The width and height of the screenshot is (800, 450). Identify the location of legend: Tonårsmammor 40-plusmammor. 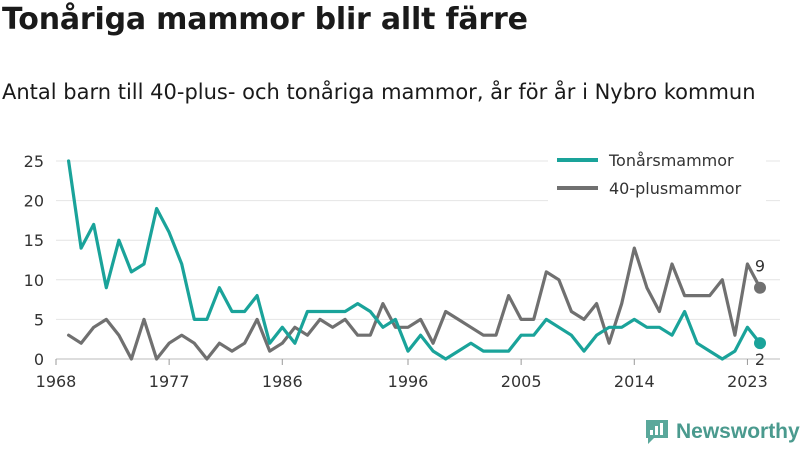
(657, 175).